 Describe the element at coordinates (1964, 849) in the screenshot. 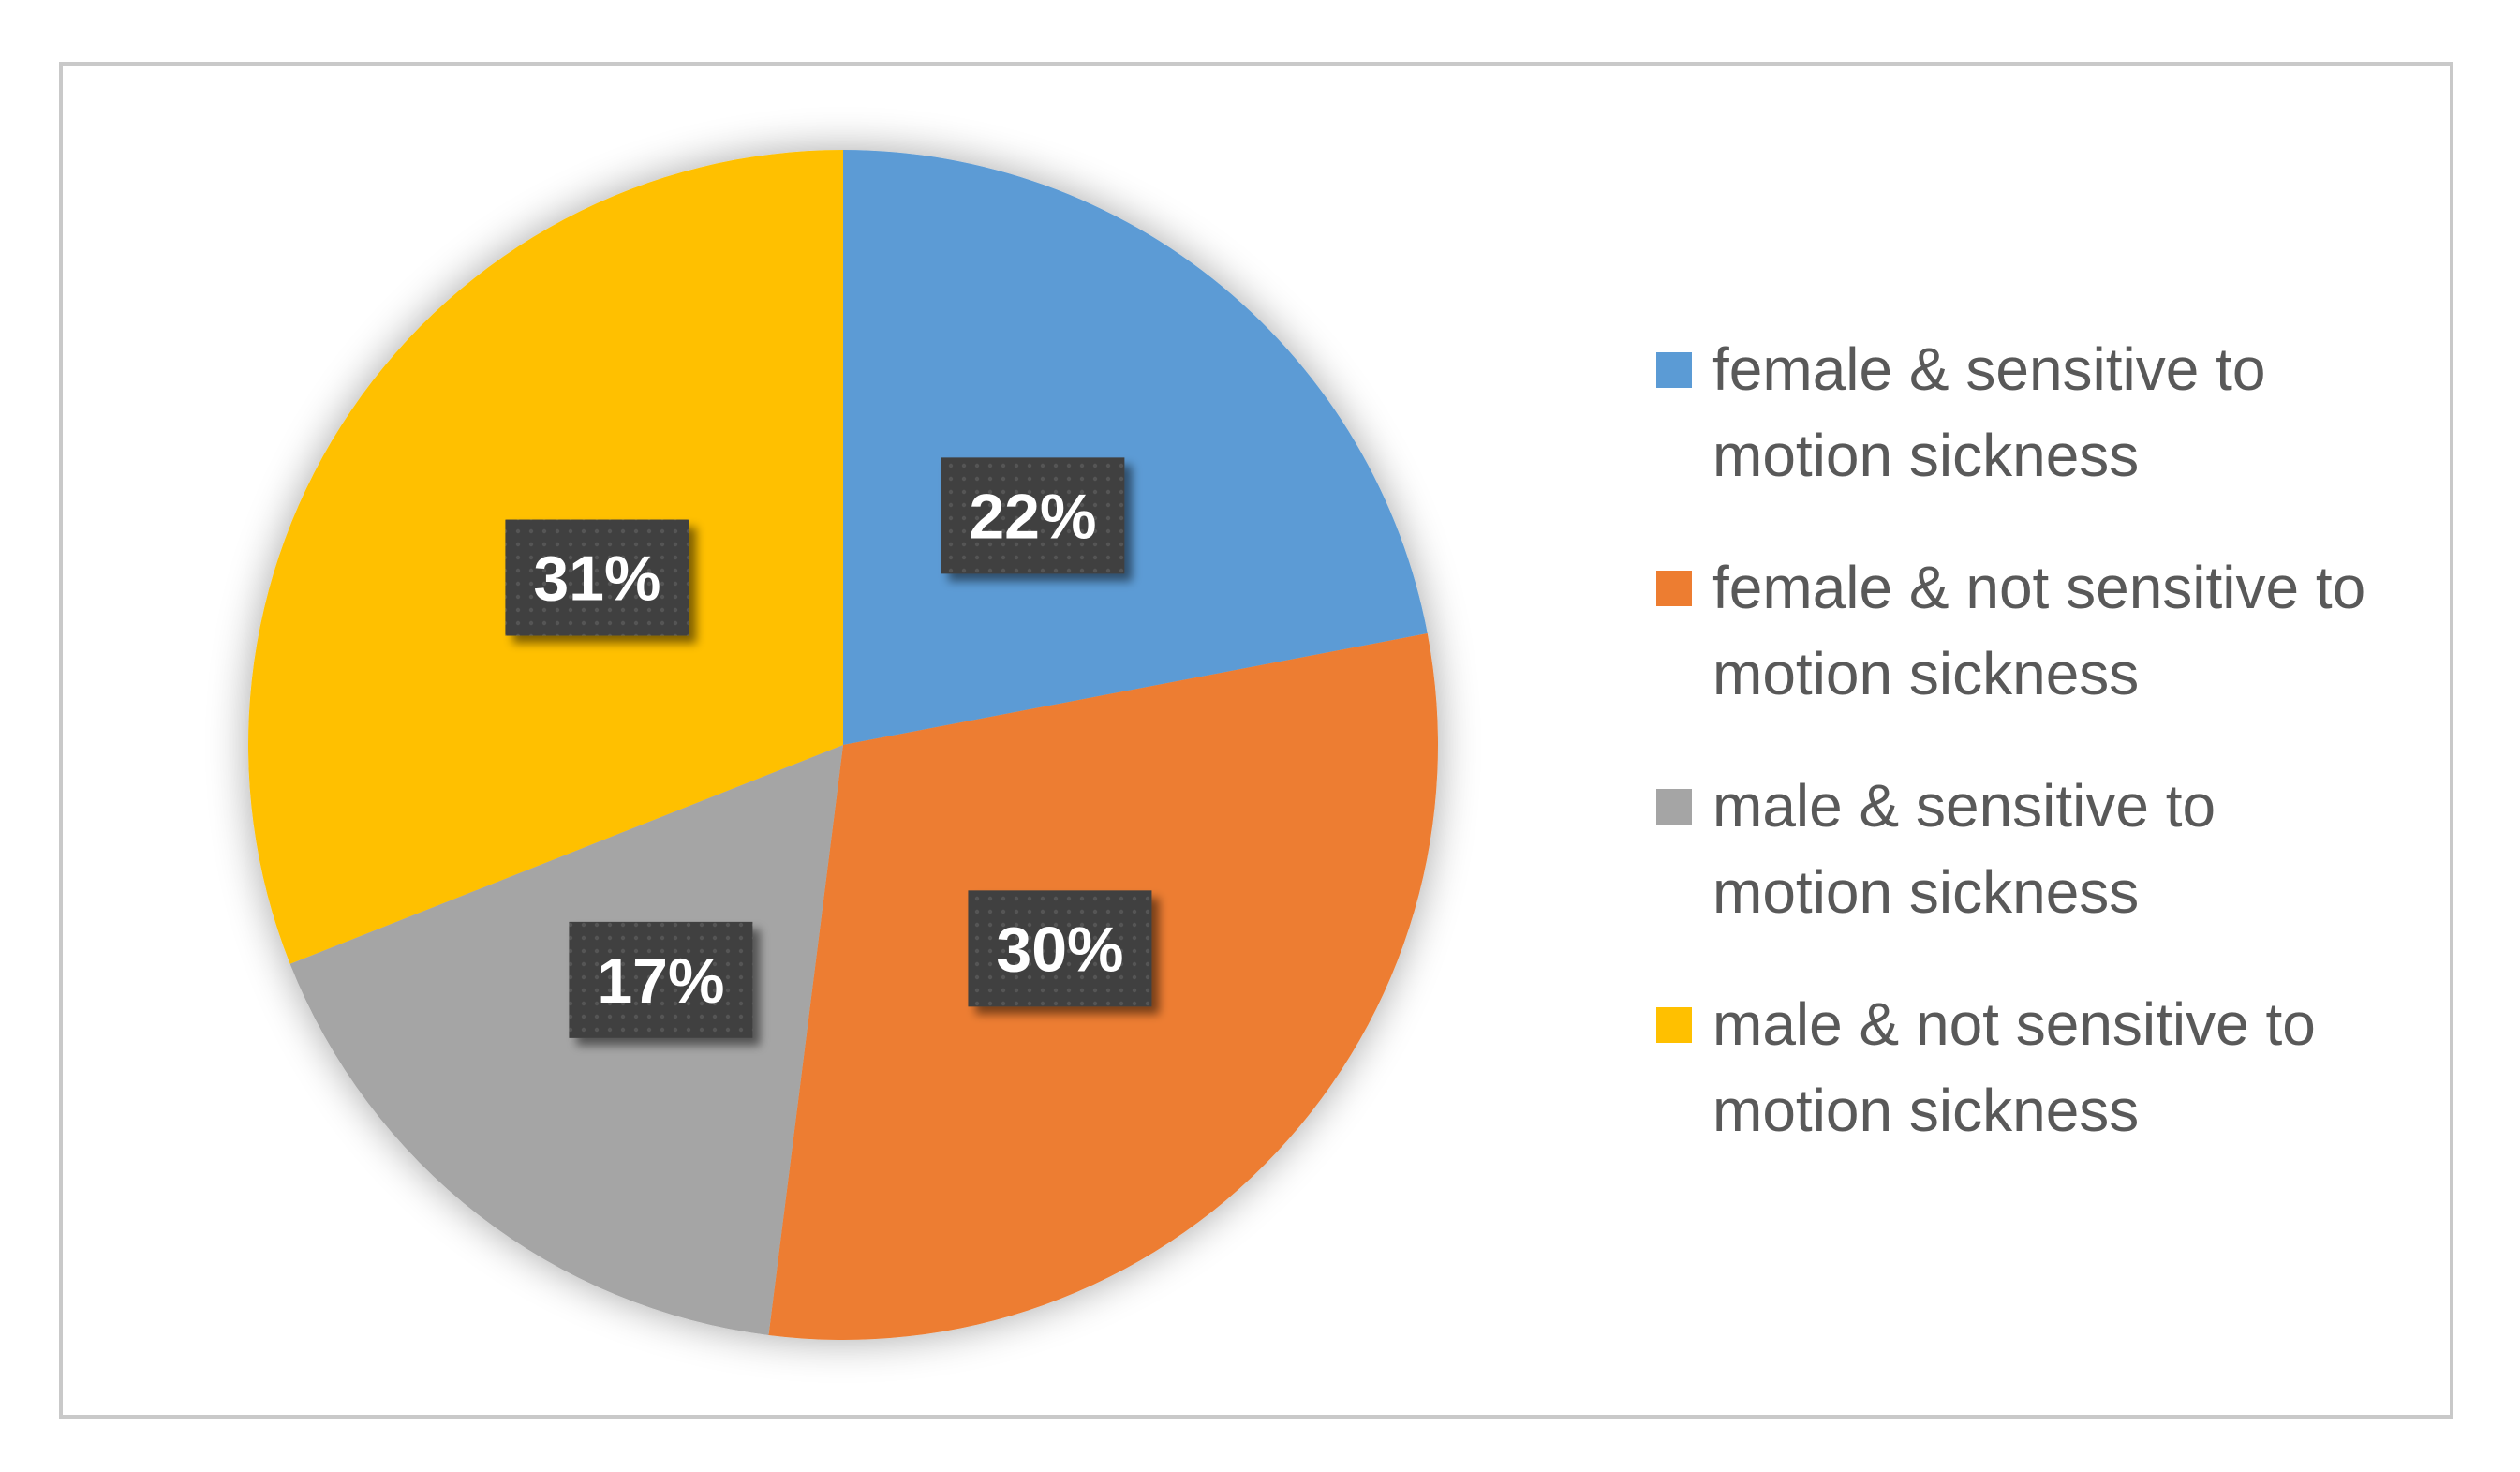

I see `legend-label: male & sensitive to motion sickness` at that location.